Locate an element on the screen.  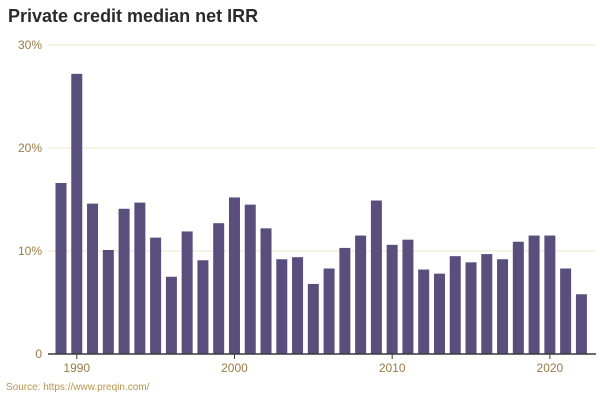
bar-1998 is located at coordinates (203, 307).